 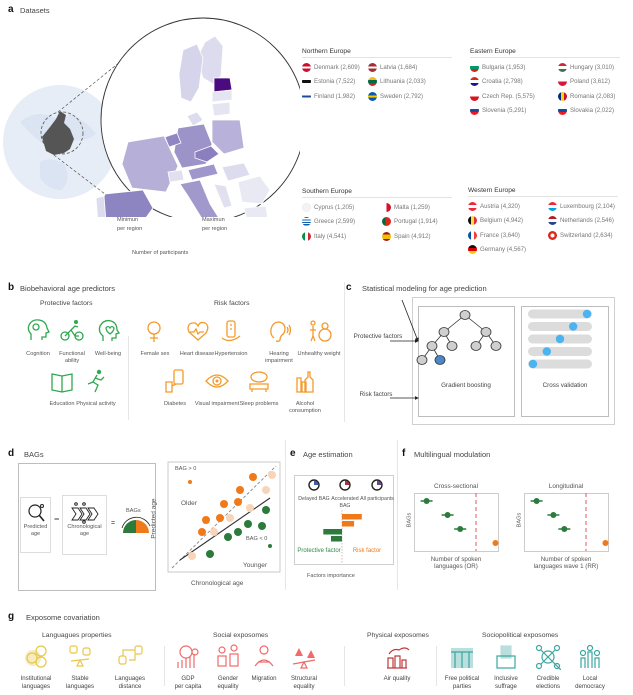 What do you see at coordinates (548, 683) in the screenshot?
I see `exposome-label: Credible elections` at bounding box center [548, 683].